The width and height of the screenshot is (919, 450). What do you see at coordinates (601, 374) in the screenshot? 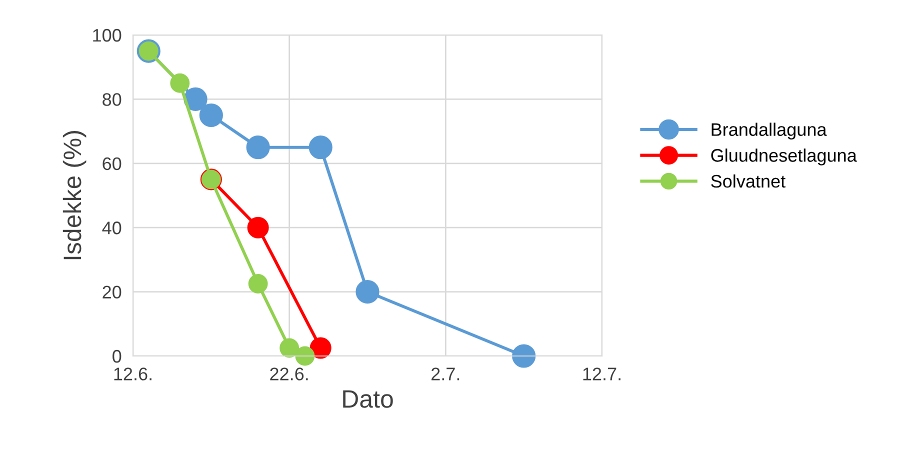
I see `x-tick-label: 12.7.` at bounding box center [601, 374].